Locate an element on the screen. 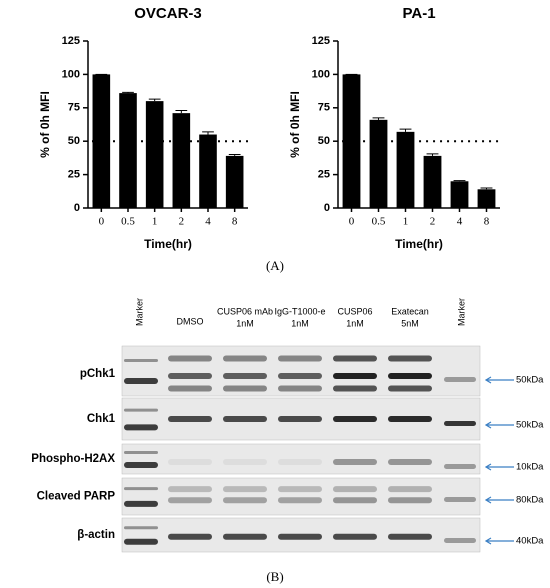 Image resolution: width=550 pixels, height=588 pixels. panel-label: (A) is located at coordinates (275, 265).